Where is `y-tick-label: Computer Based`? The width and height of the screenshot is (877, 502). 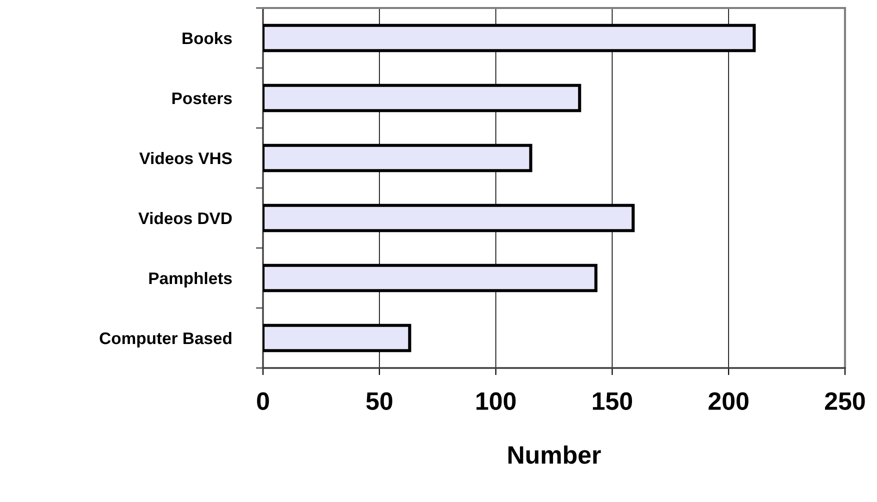
y-tick-label: Computer Based is located at coordinates (166, 340).